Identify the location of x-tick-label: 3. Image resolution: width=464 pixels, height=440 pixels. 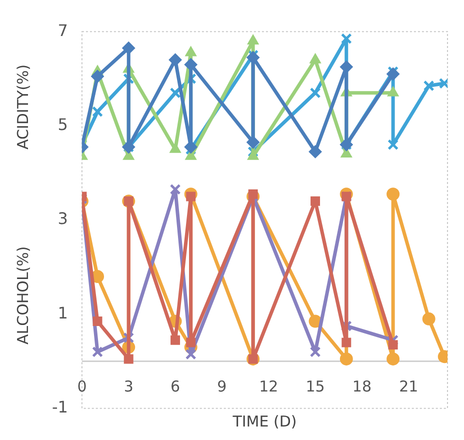
(129, 386).